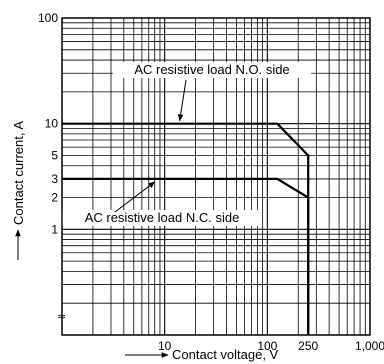 This screenshot has width=384, height=364. I want to click on x-tick-label: 250, so click(308, 346).